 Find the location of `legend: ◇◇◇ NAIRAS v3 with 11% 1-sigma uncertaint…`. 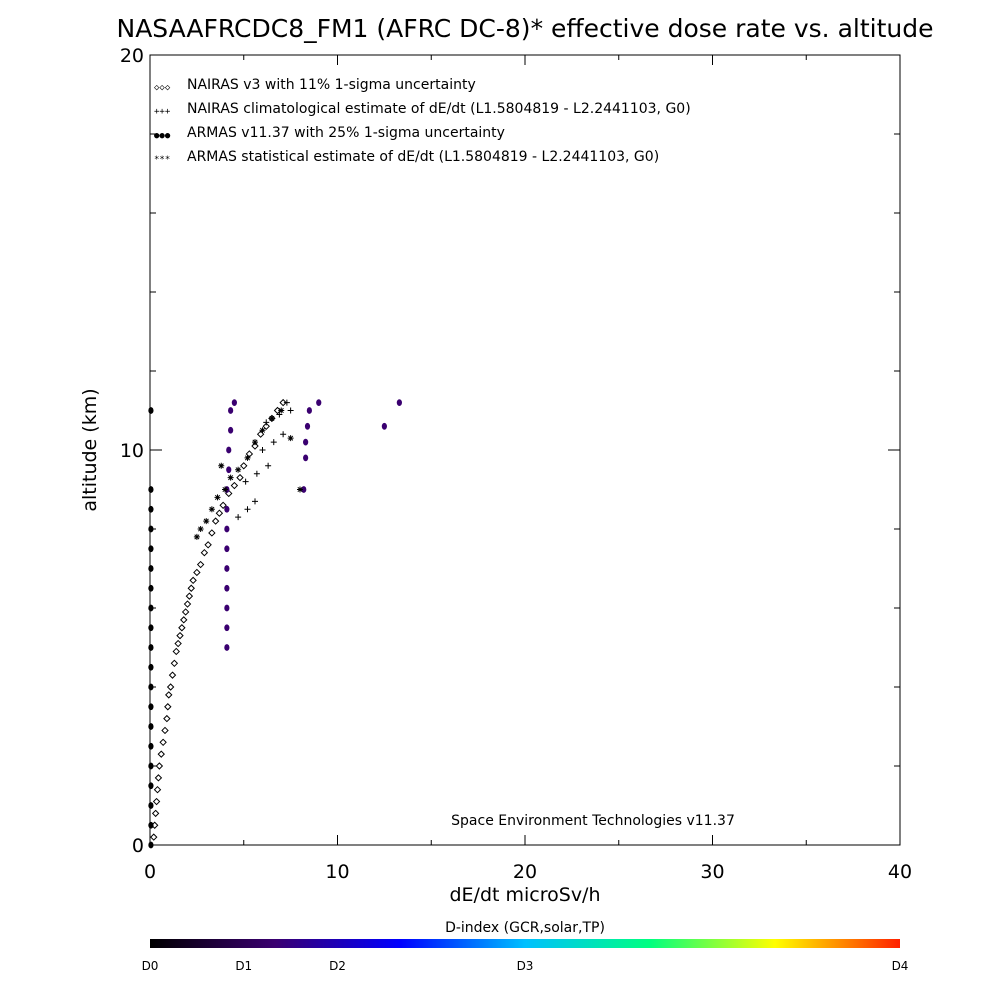

legend: ◇◇◇ NAIRAS v3 with 11% 1-sigma uncertaint… is located at coordinates (422, 121).